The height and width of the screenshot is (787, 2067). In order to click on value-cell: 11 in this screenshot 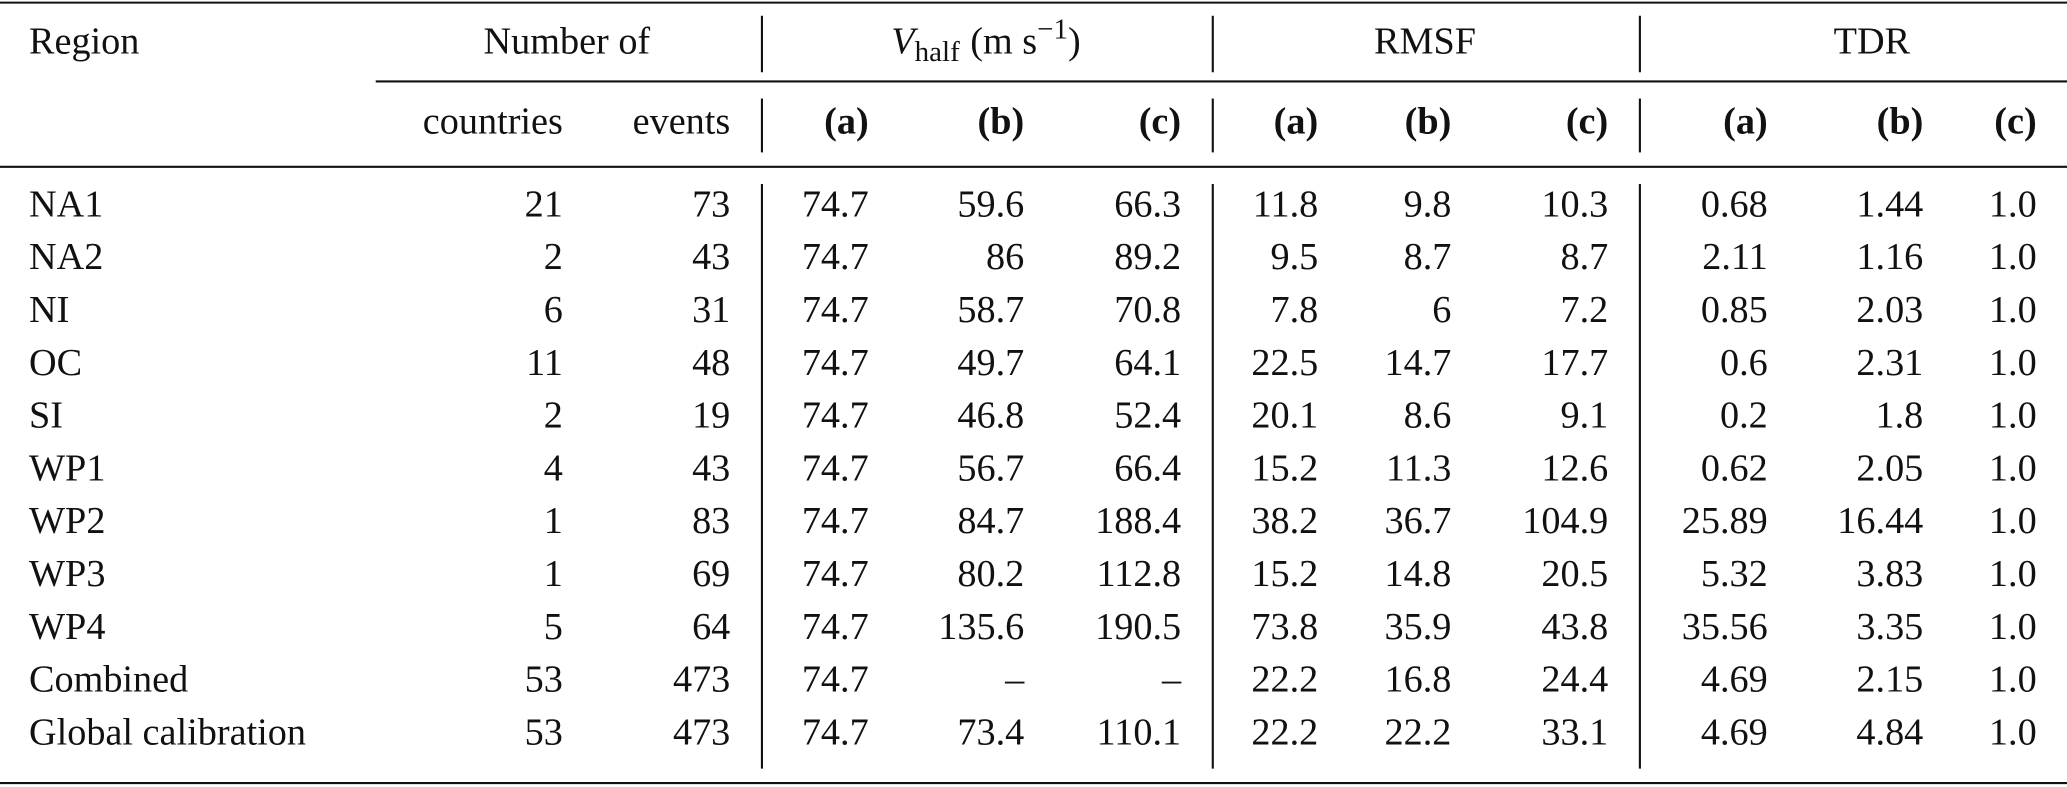, I will do `click(544, 363)`.